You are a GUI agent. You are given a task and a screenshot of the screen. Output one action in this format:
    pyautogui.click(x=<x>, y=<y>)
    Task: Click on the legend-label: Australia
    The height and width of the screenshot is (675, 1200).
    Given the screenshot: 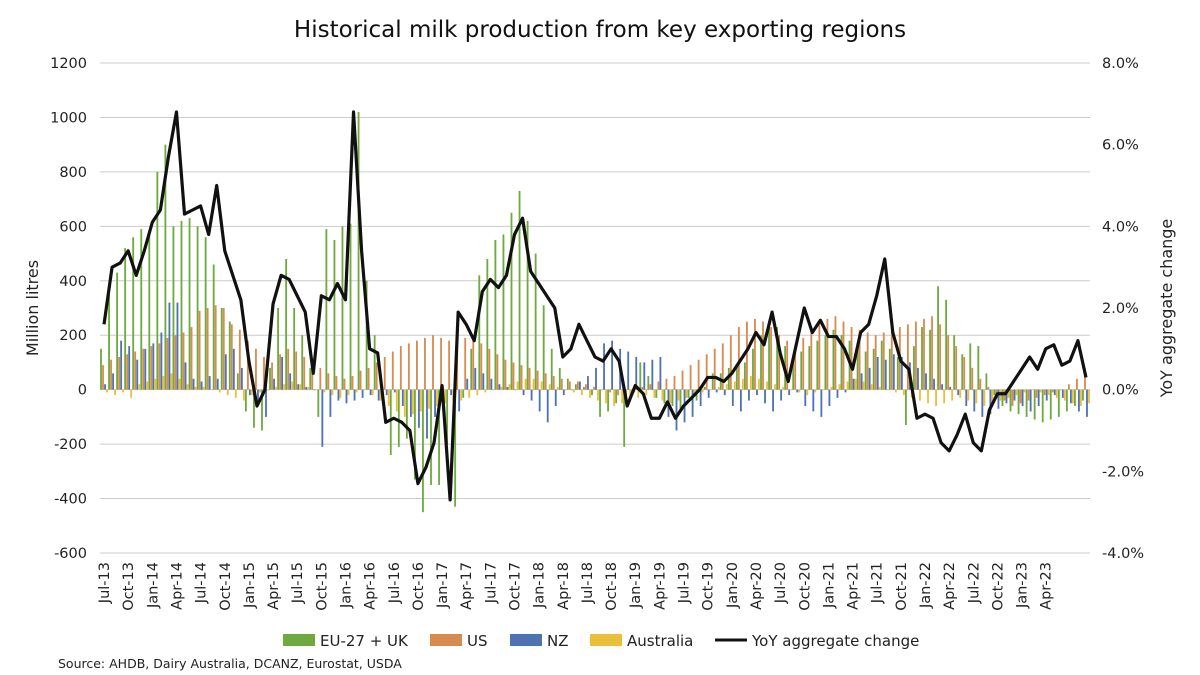 What is the action you would take?
    pyautogui.click(x=660, y=641)
    